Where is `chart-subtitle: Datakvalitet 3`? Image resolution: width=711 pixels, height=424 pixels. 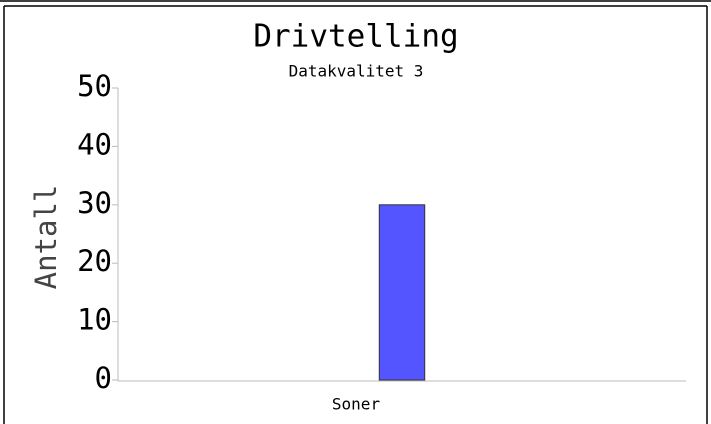 chart-subtitle: Datakvalitet 3 is located at coordinates (356, 71).